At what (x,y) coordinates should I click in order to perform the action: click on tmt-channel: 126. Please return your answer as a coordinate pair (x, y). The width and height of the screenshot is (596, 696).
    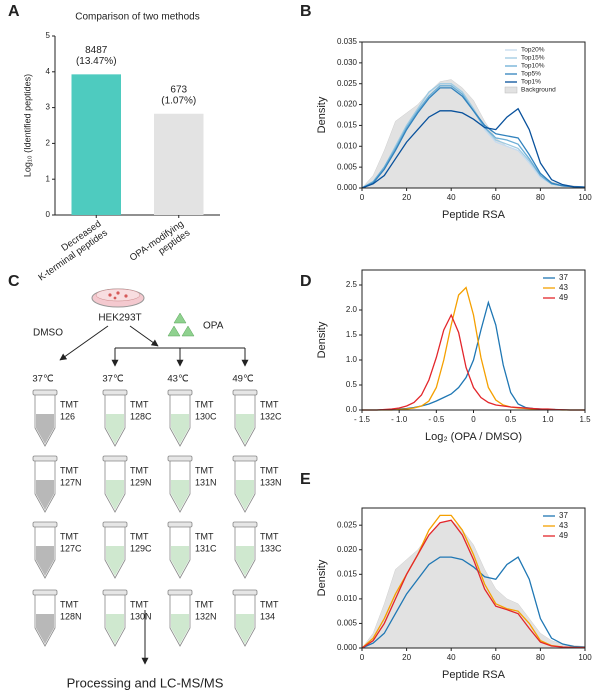
    Looking at the image, I should click on (67, 416).